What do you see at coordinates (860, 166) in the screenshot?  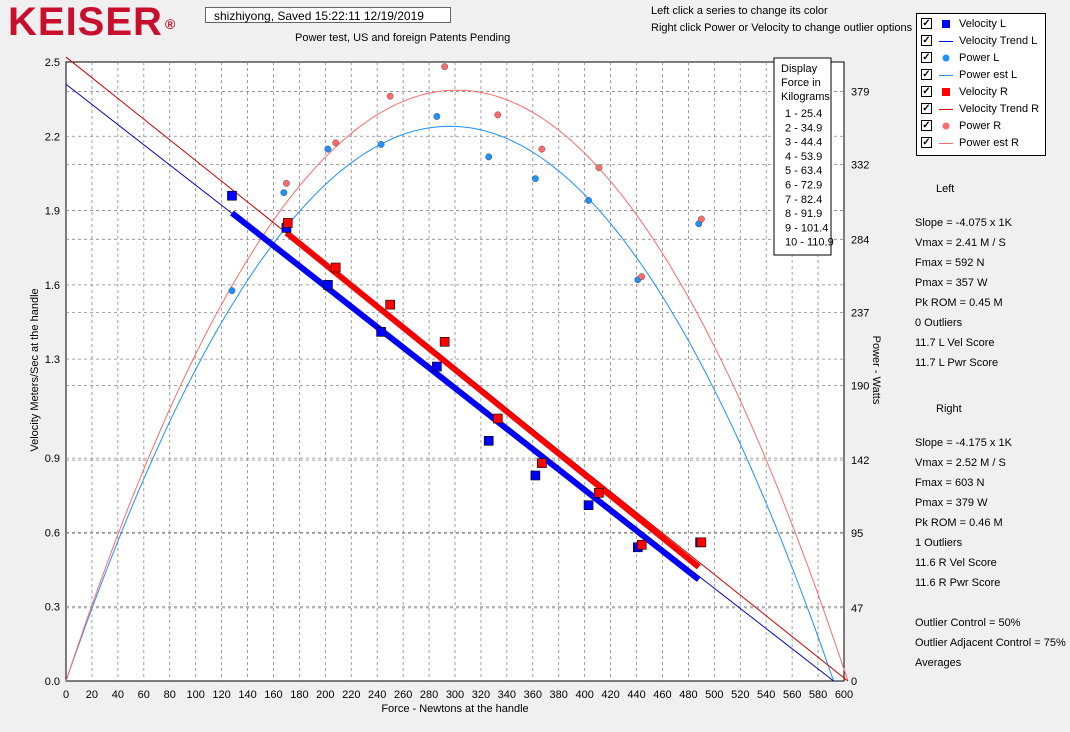 I see `y2-tick-label: 332` at bounding box center [860, 166].